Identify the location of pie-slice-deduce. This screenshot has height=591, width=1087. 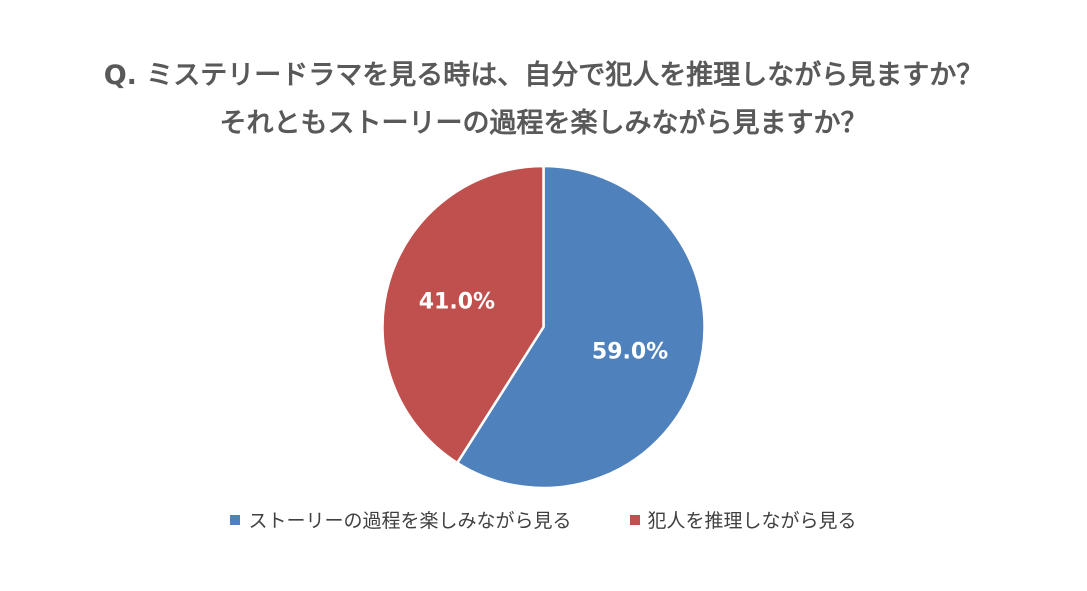
(463, 314).